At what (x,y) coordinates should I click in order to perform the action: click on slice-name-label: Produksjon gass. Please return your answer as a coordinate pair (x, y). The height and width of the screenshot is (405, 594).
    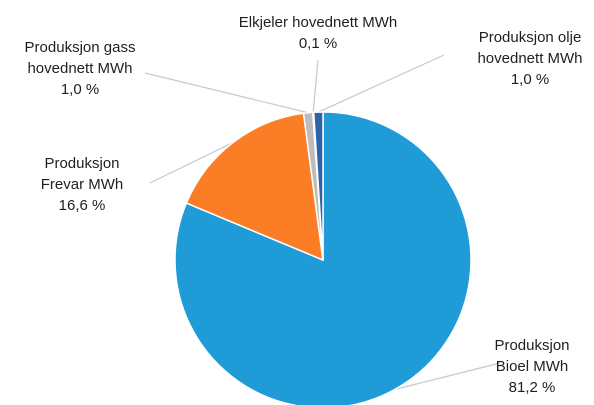
    Looking at the image, I should click on (80, 47).